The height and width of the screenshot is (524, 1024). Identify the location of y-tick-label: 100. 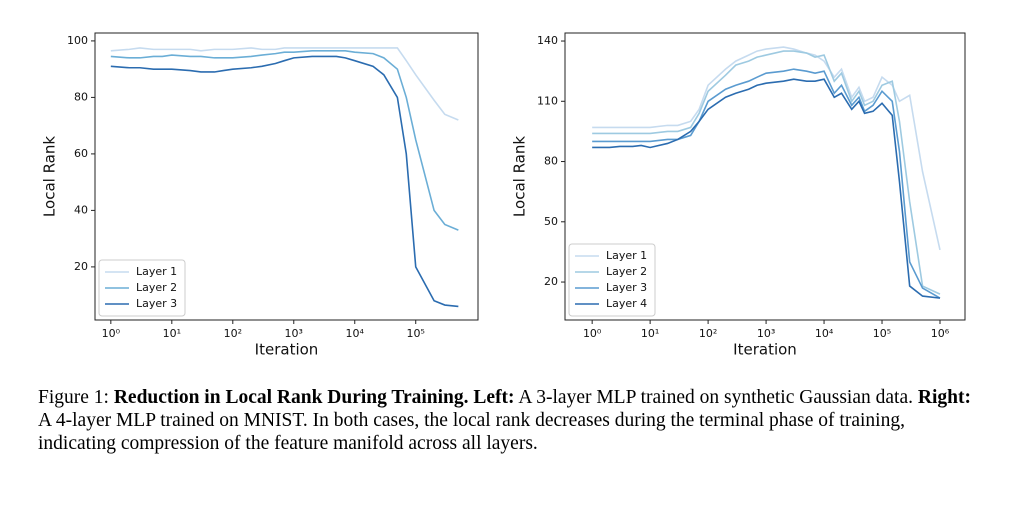
(77, 40).